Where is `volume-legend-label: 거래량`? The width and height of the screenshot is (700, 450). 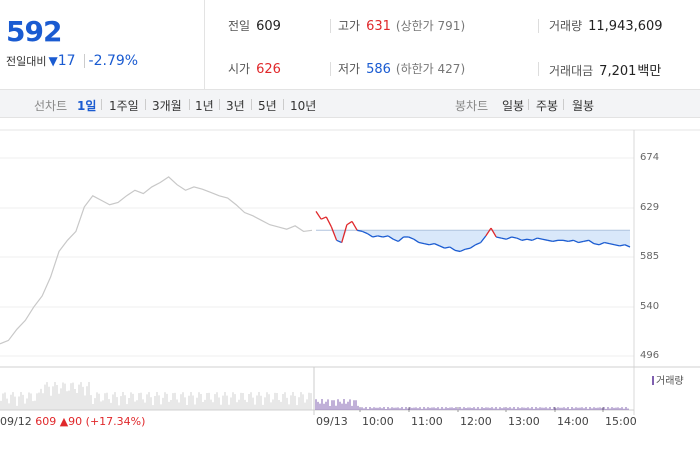
volume-legend-label: 거래량 is located at coordinates (670, 381).